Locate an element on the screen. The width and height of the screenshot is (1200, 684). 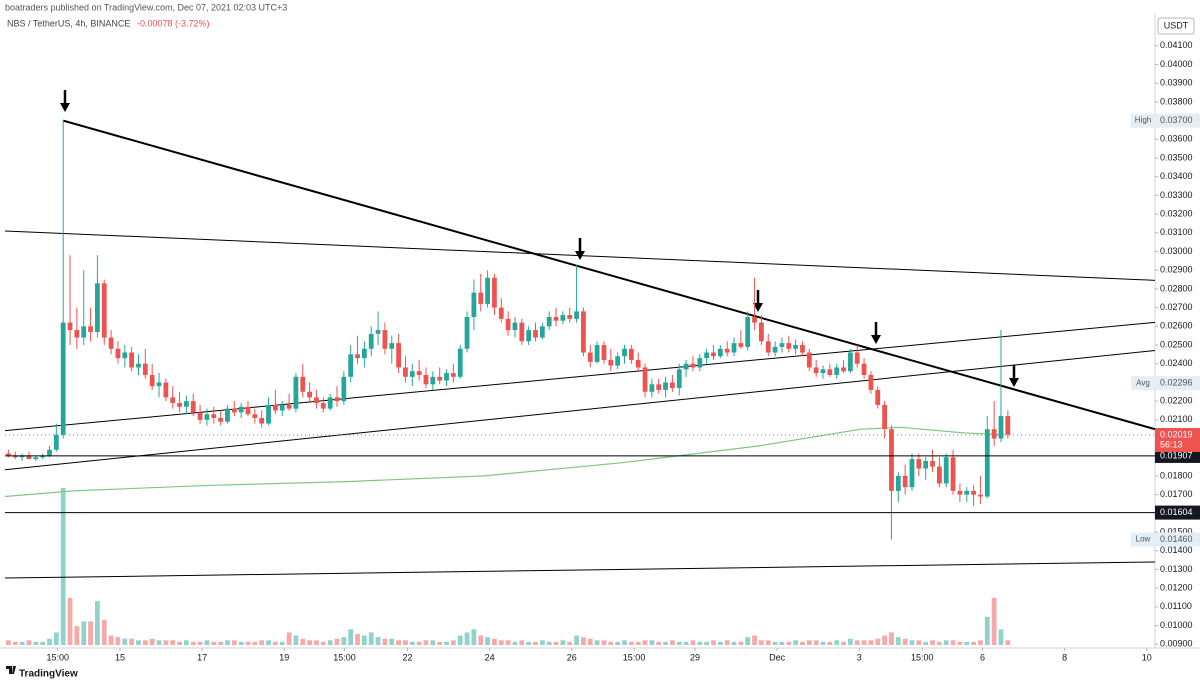
x-tick-label: Dec is located at coordinates (777, 657).